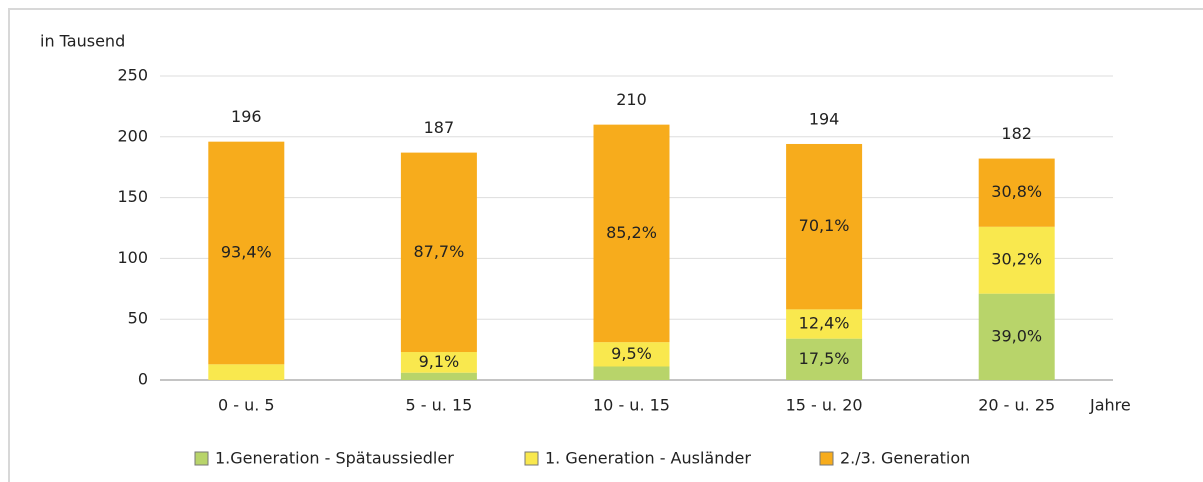  I want to click on y-tick-label: 200, so click(132, 135).